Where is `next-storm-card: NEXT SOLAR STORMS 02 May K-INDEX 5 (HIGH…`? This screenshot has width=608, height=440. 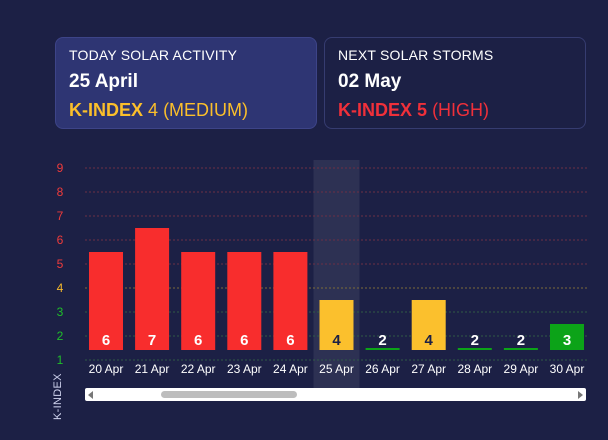
next-storm-card: NEXT SOLAR STORMS 02 May K-INDEX 5 (HIGH… is located at coordinates (455, 83).